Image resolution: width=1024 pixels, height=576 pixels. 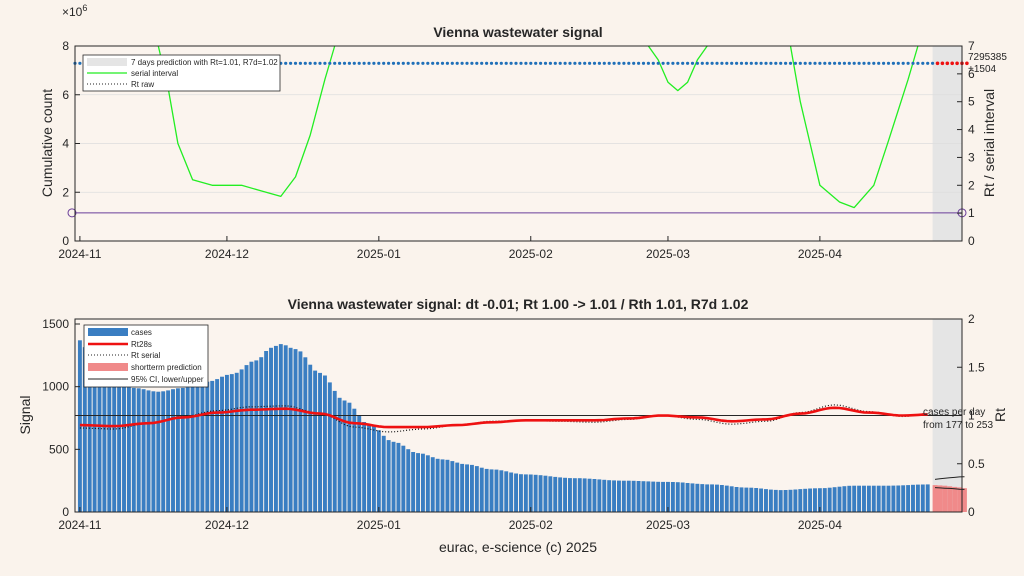 What do you see at coordinates (668, 525) in the screenshot?
I see `bottom-x-tick-label: 2025-03` at bounding box center [668, 525].